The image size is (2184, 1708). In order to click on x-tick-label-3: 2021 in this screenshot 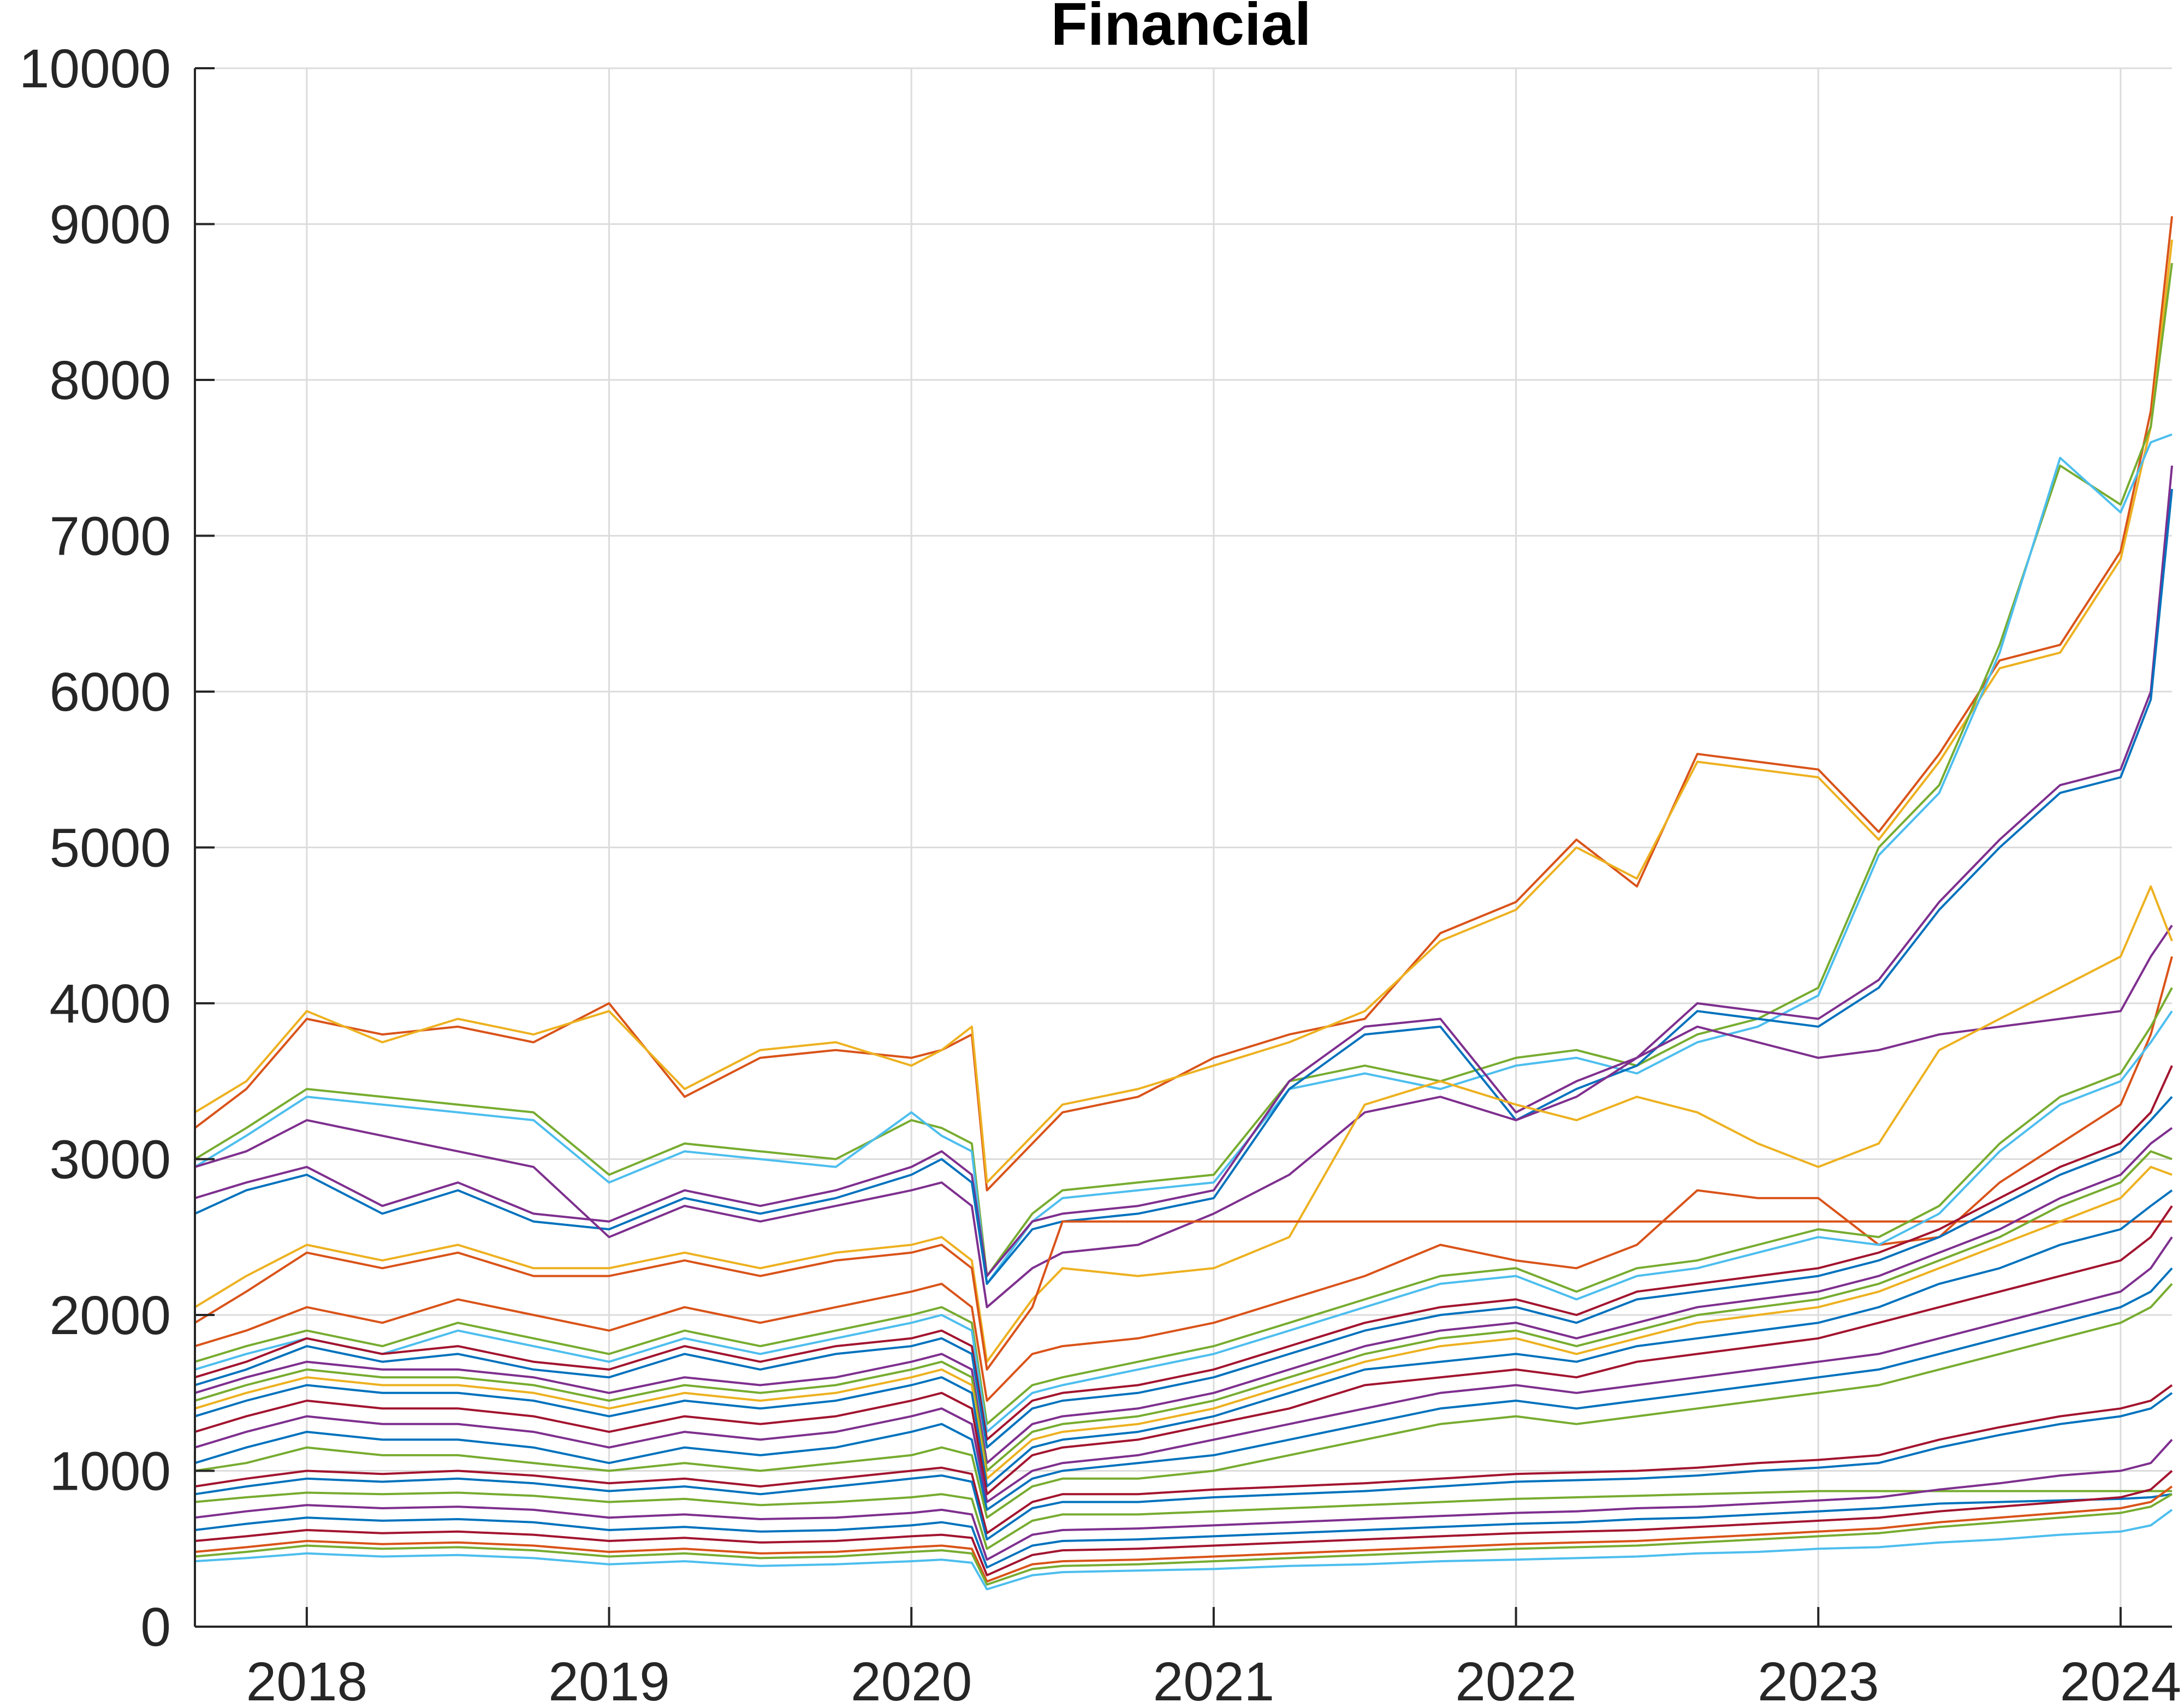, I will do `click(1214, 1680)`.